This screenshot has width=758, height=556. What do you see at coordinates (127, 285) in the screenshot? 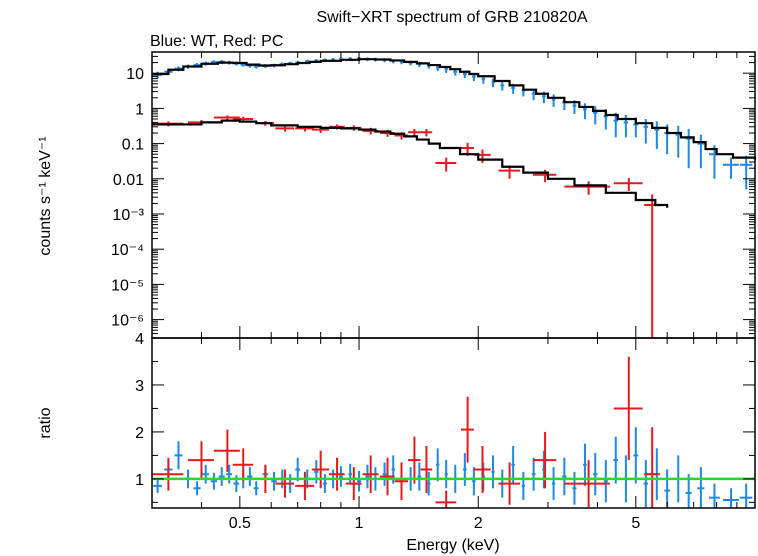
I see `counts-y-tick-label-6: 10⁻⁵` at bounding box center [127, 285].